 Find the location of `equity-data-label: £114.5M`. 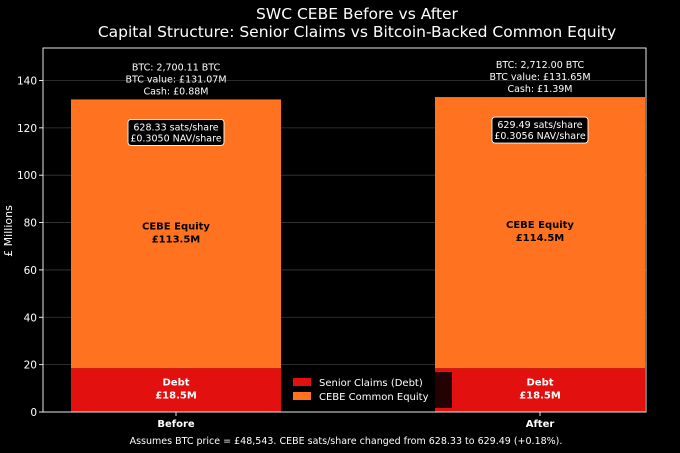

equity-data-label: £114.5M is located at coordinates (540, 238).